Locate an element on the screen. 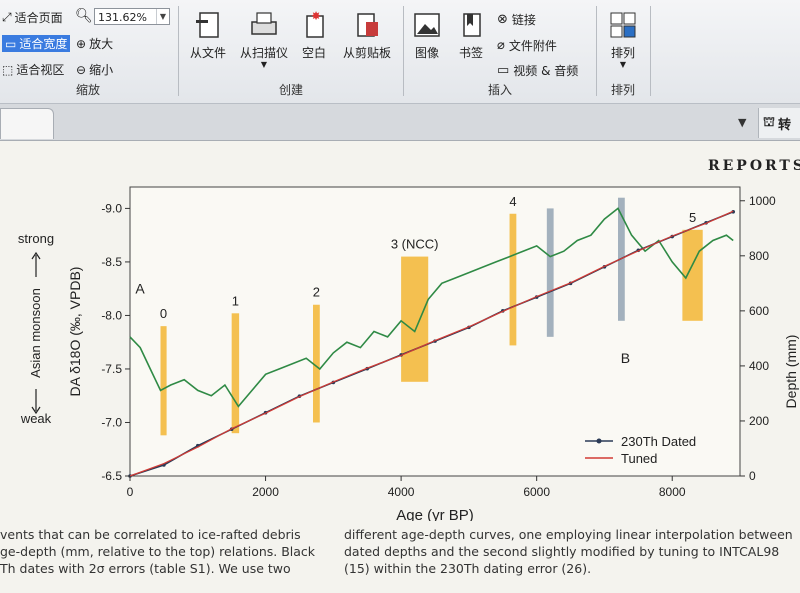  x-tick-label: 8000 is located at coordinates (672, 492).